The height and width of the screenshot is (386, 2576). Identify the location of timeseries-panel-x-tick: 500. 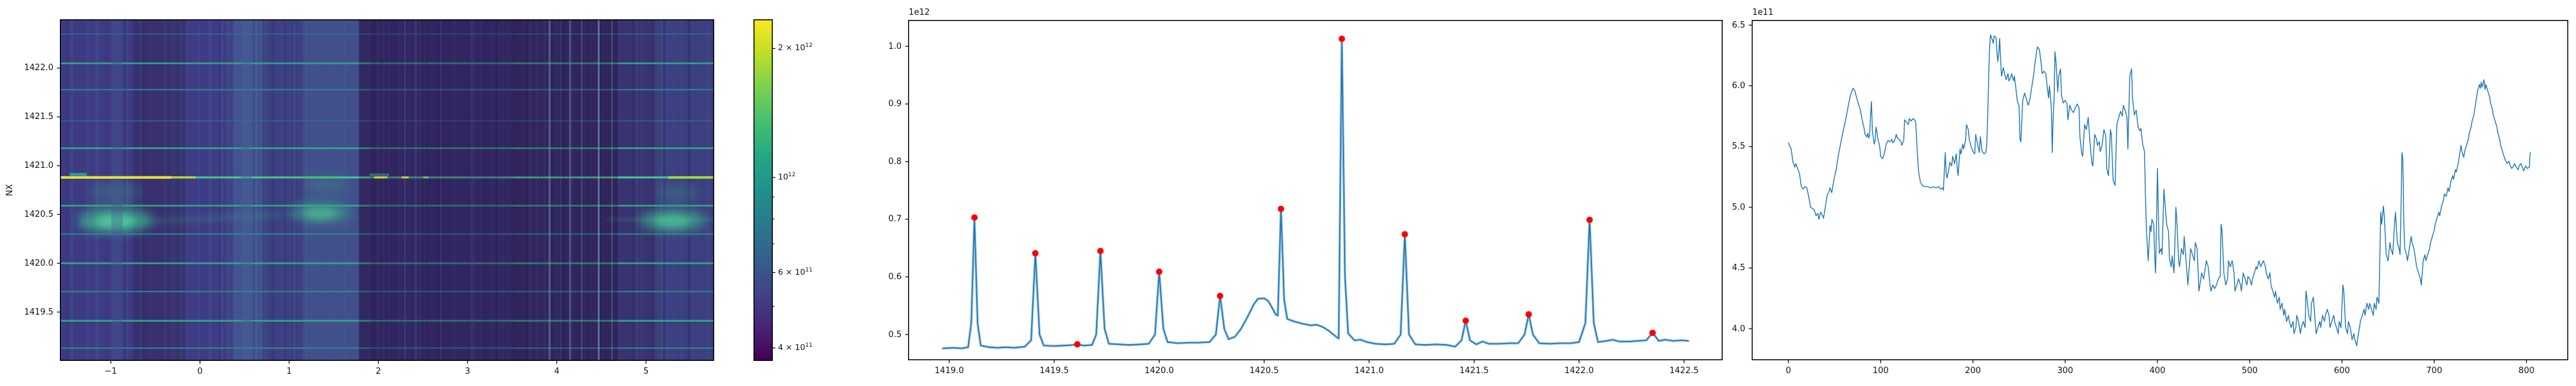
(2249, 371).